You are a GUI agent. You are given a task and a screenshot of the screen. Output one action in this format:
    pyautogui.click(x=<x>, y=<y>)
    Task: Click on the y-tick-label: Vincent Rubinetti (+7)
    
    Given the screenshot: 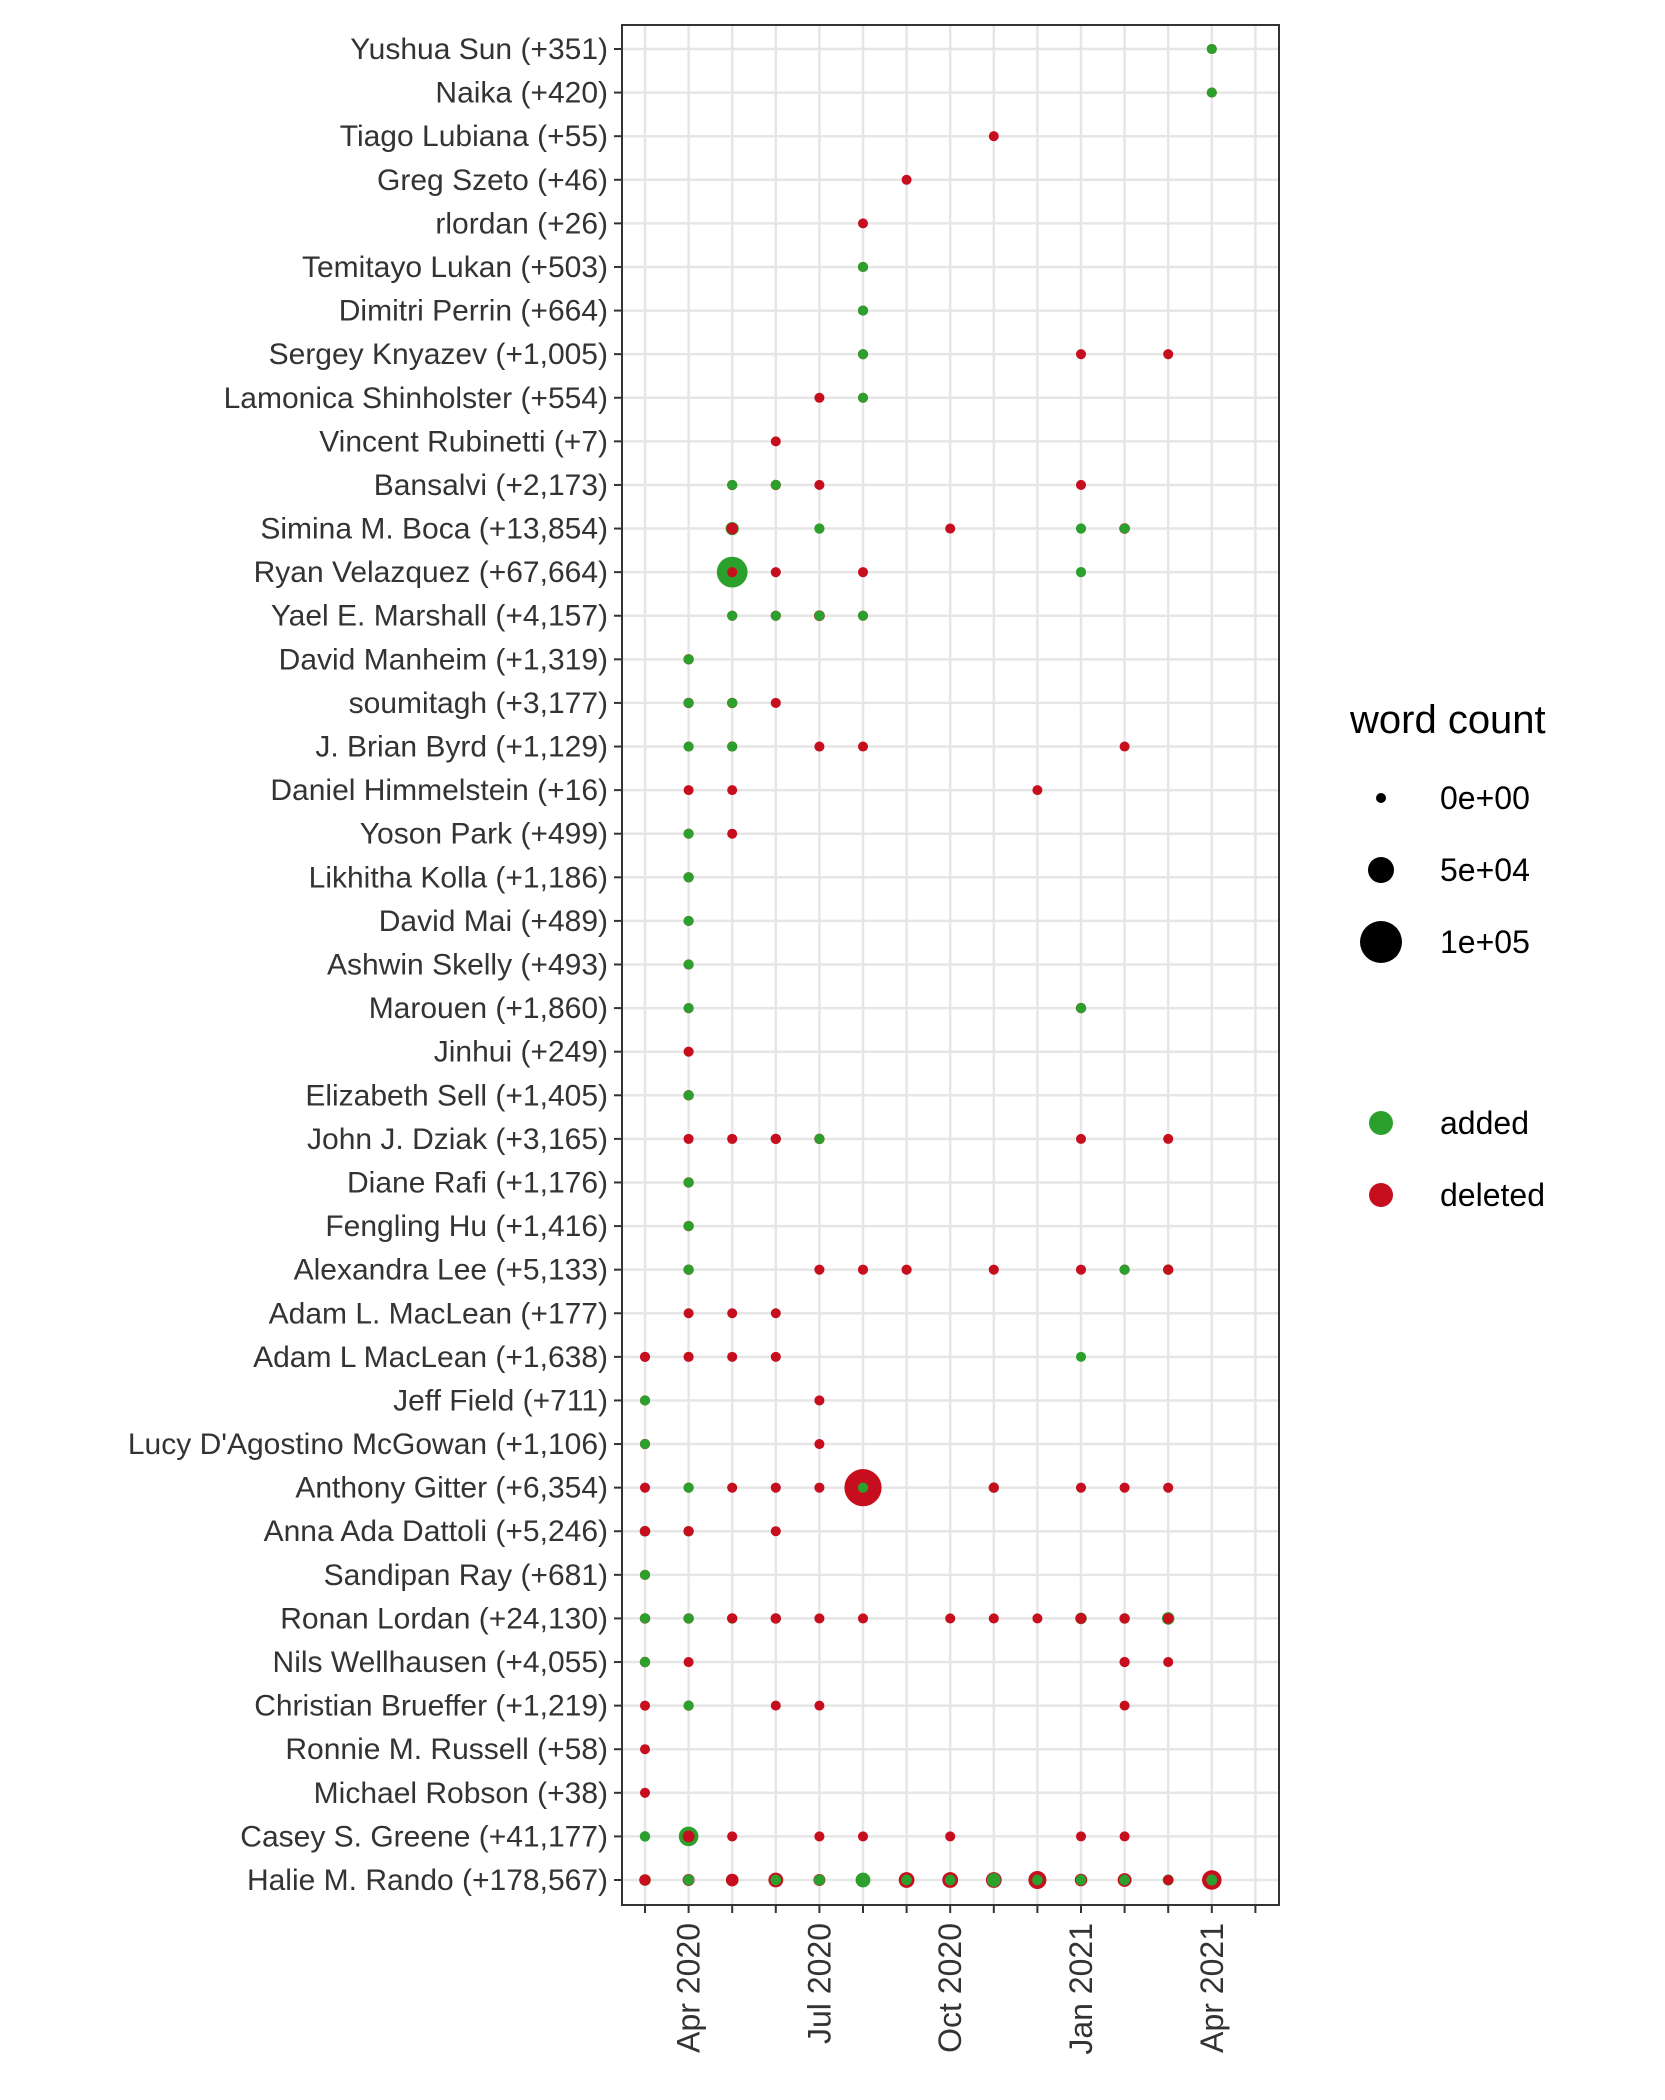 What is the action you would take?
    pyautogui.click(x=463, y=441)
    